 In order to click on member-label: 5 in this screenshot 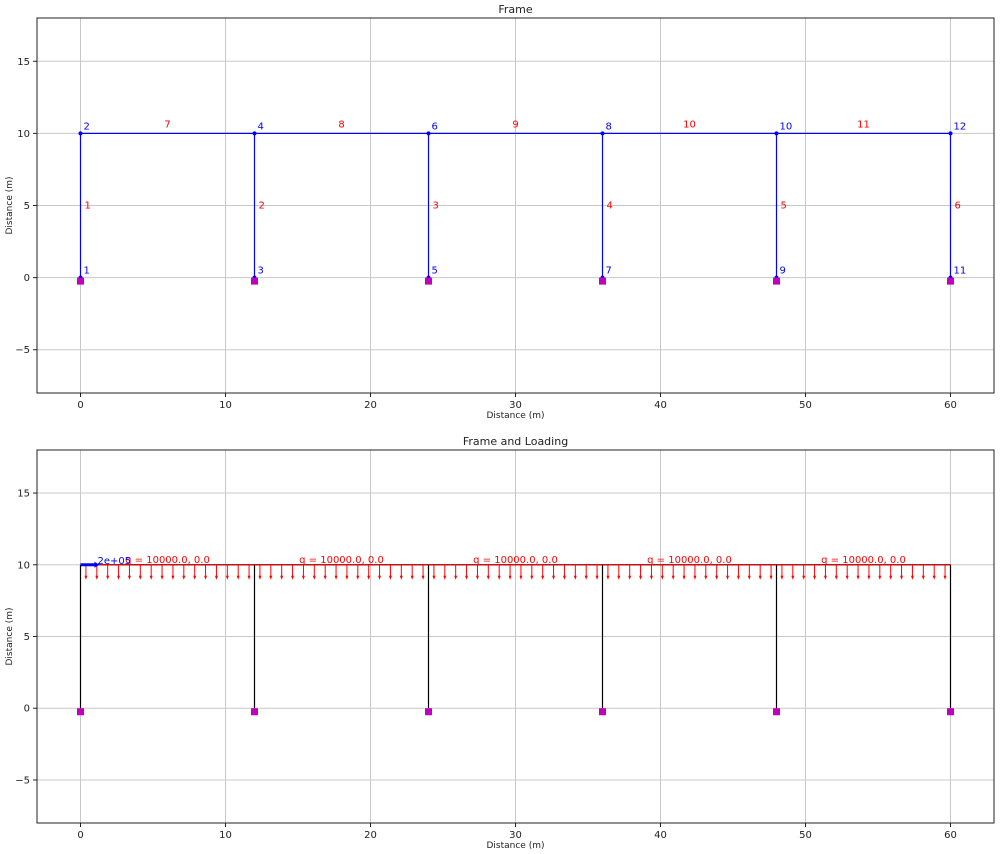, I will do `click(784, 206)`.